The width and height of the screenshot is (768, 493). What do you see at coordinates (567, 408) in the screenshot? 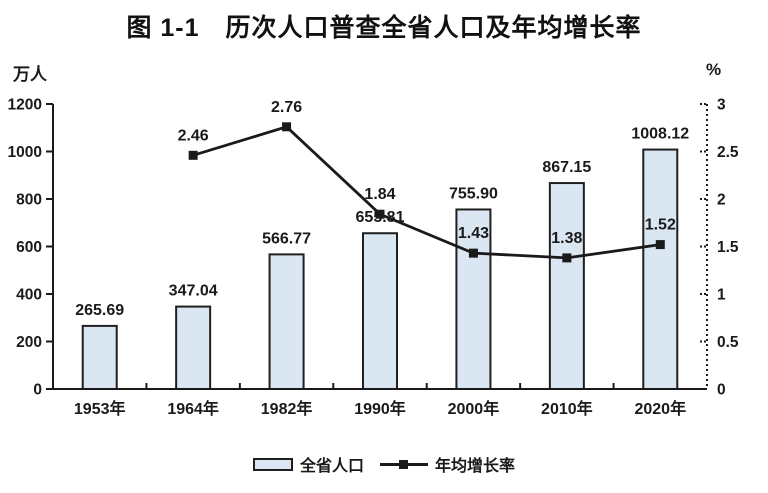
I see `x-axis-category-label: 2010年` at bounding box center [567, 408].